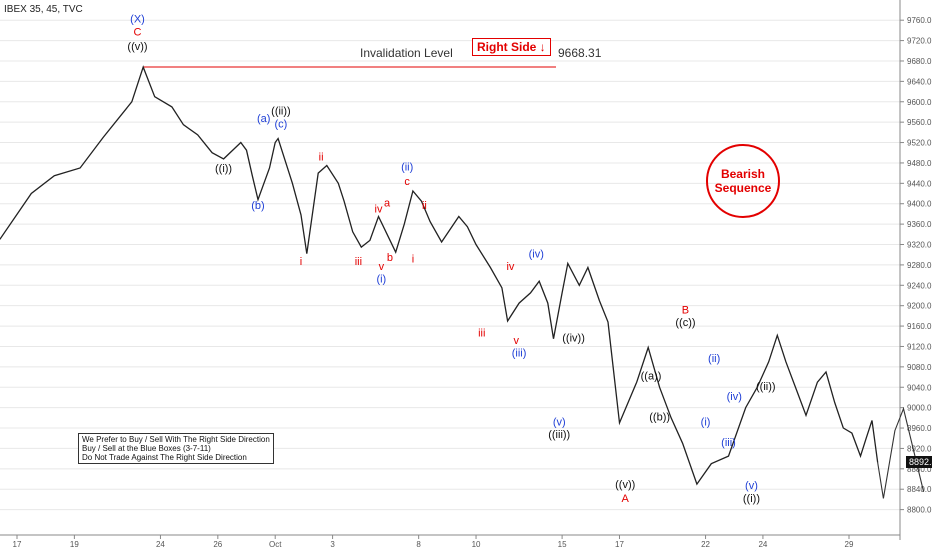 This screenshot has width=932, height=550. What do you see at coordinates (919, 265) in the screenshot?
I see `y-tick-label: 9280.0` at bounding box center [919, 265].